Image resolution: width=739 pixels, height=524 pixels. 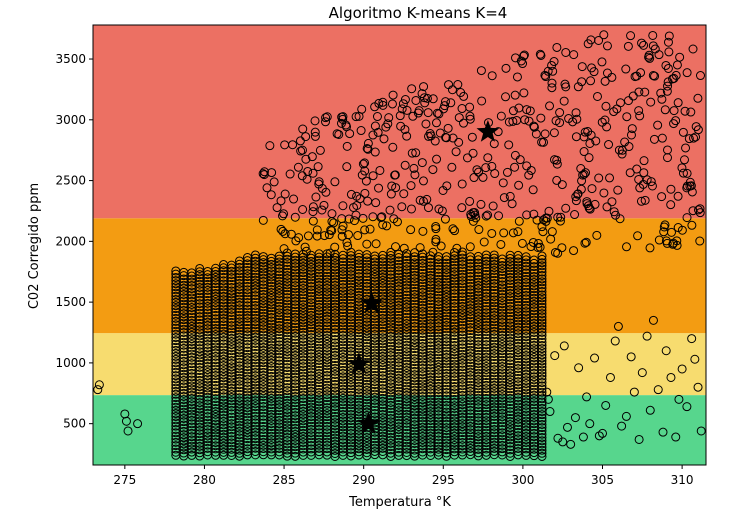 What do you see at coordinates (522, 480) in the screenshot?
I see `x-tick-label: 300` at bounding box center [522, 480].